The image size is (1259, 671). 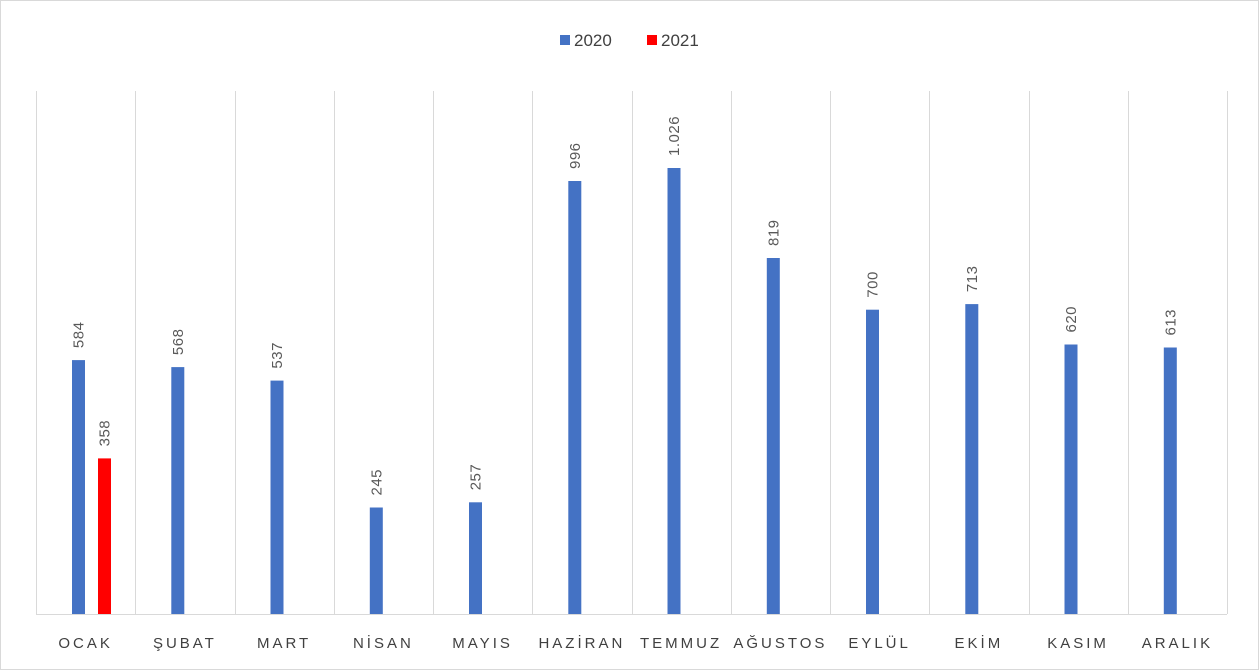 What do you see at coordinates (185, 643) in the screenshot?
I see `category-label-şubat: ŞUBAT` at bounding box center [185, 643].